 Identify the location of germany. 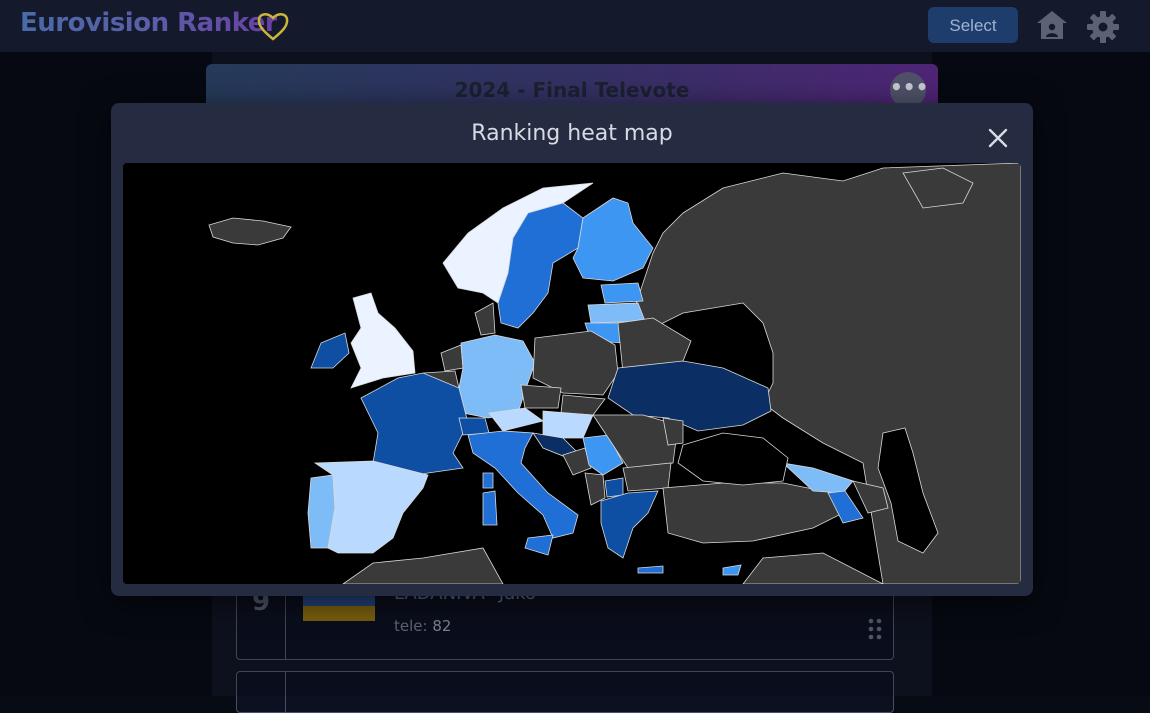
(497, 376).